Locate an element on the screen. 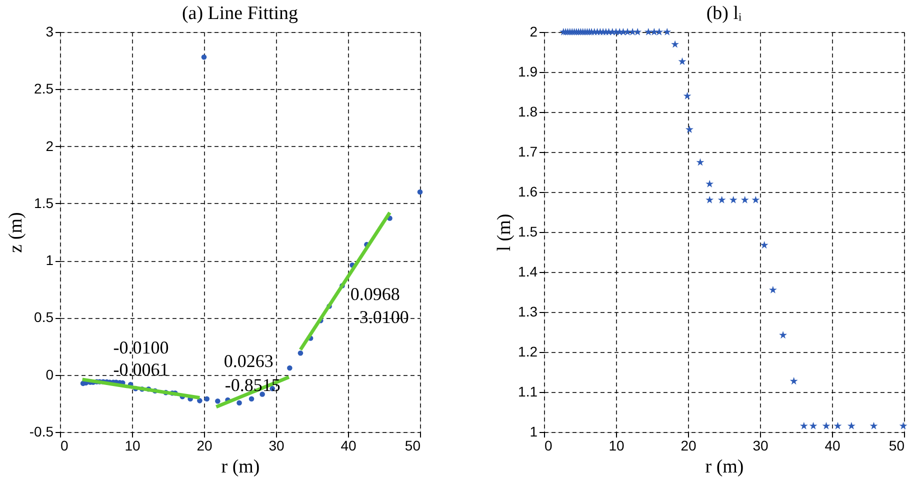 The height and width of the screenshot is (495, 922). y-tick-label: 1.4 is located at coordinates (528, 272).